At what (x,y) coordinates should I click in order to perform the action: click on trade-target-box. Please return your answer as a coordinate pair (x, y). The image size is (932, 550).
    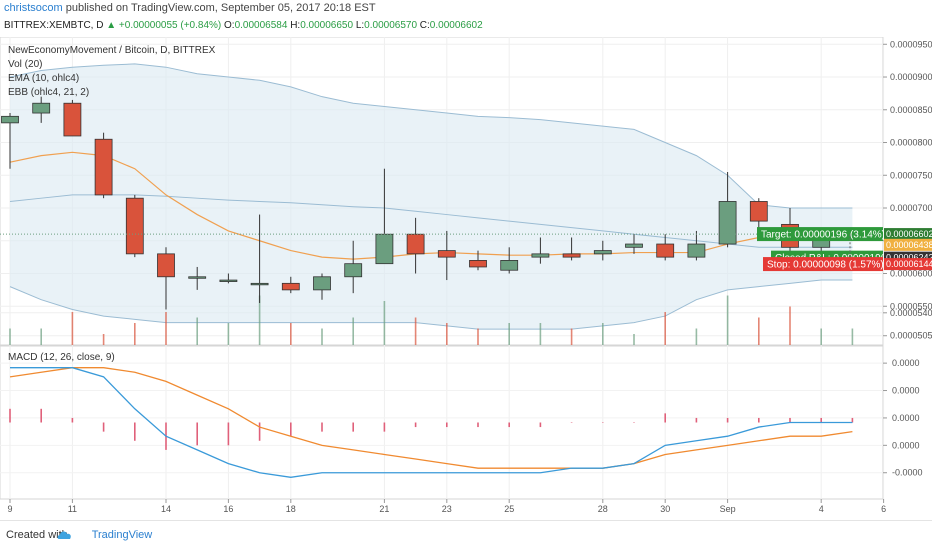
    Looking at the image, I should click on (820, 234).